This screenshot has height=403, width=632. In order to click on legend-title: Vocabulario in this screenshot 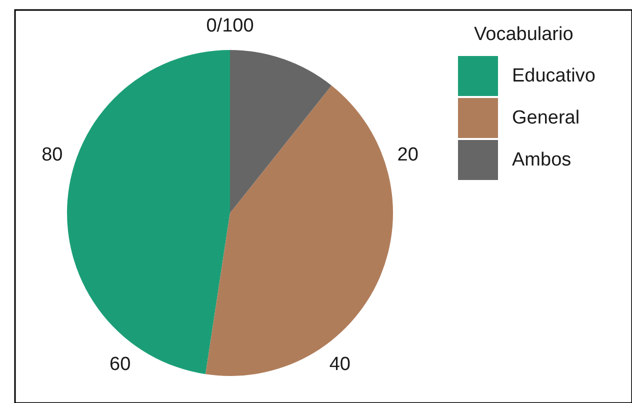, I will do `click(524, 34)`.